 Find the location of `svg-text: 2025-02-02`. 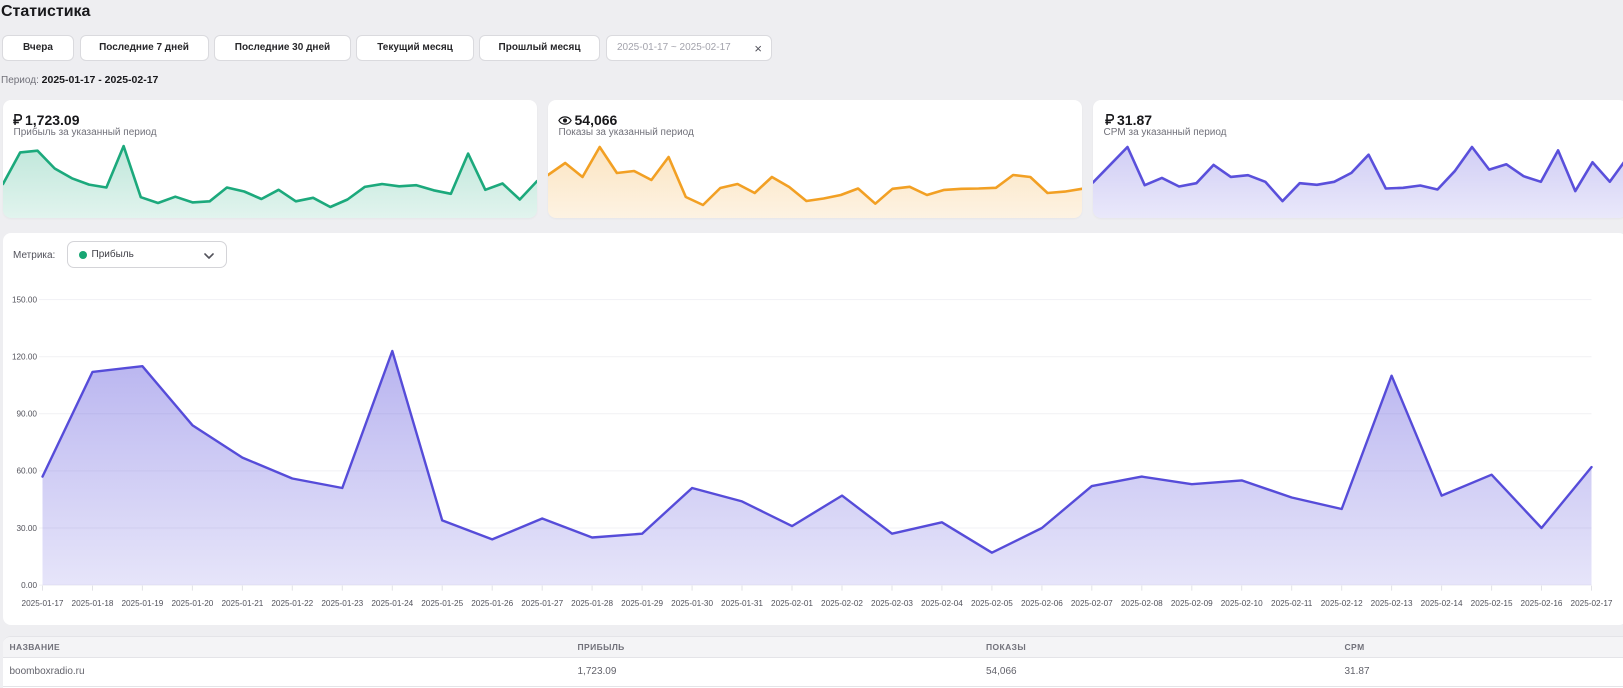

svg-text: 2025-02-02 is located at coordinates (842, 602).